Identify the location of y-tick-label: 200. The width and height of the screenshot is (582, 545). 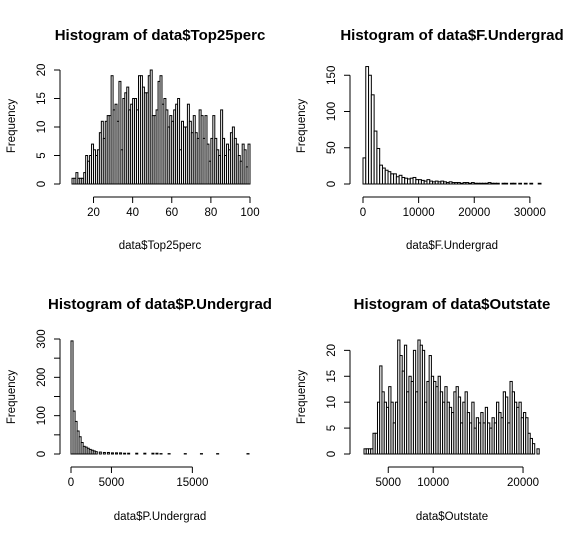
(42, 377).